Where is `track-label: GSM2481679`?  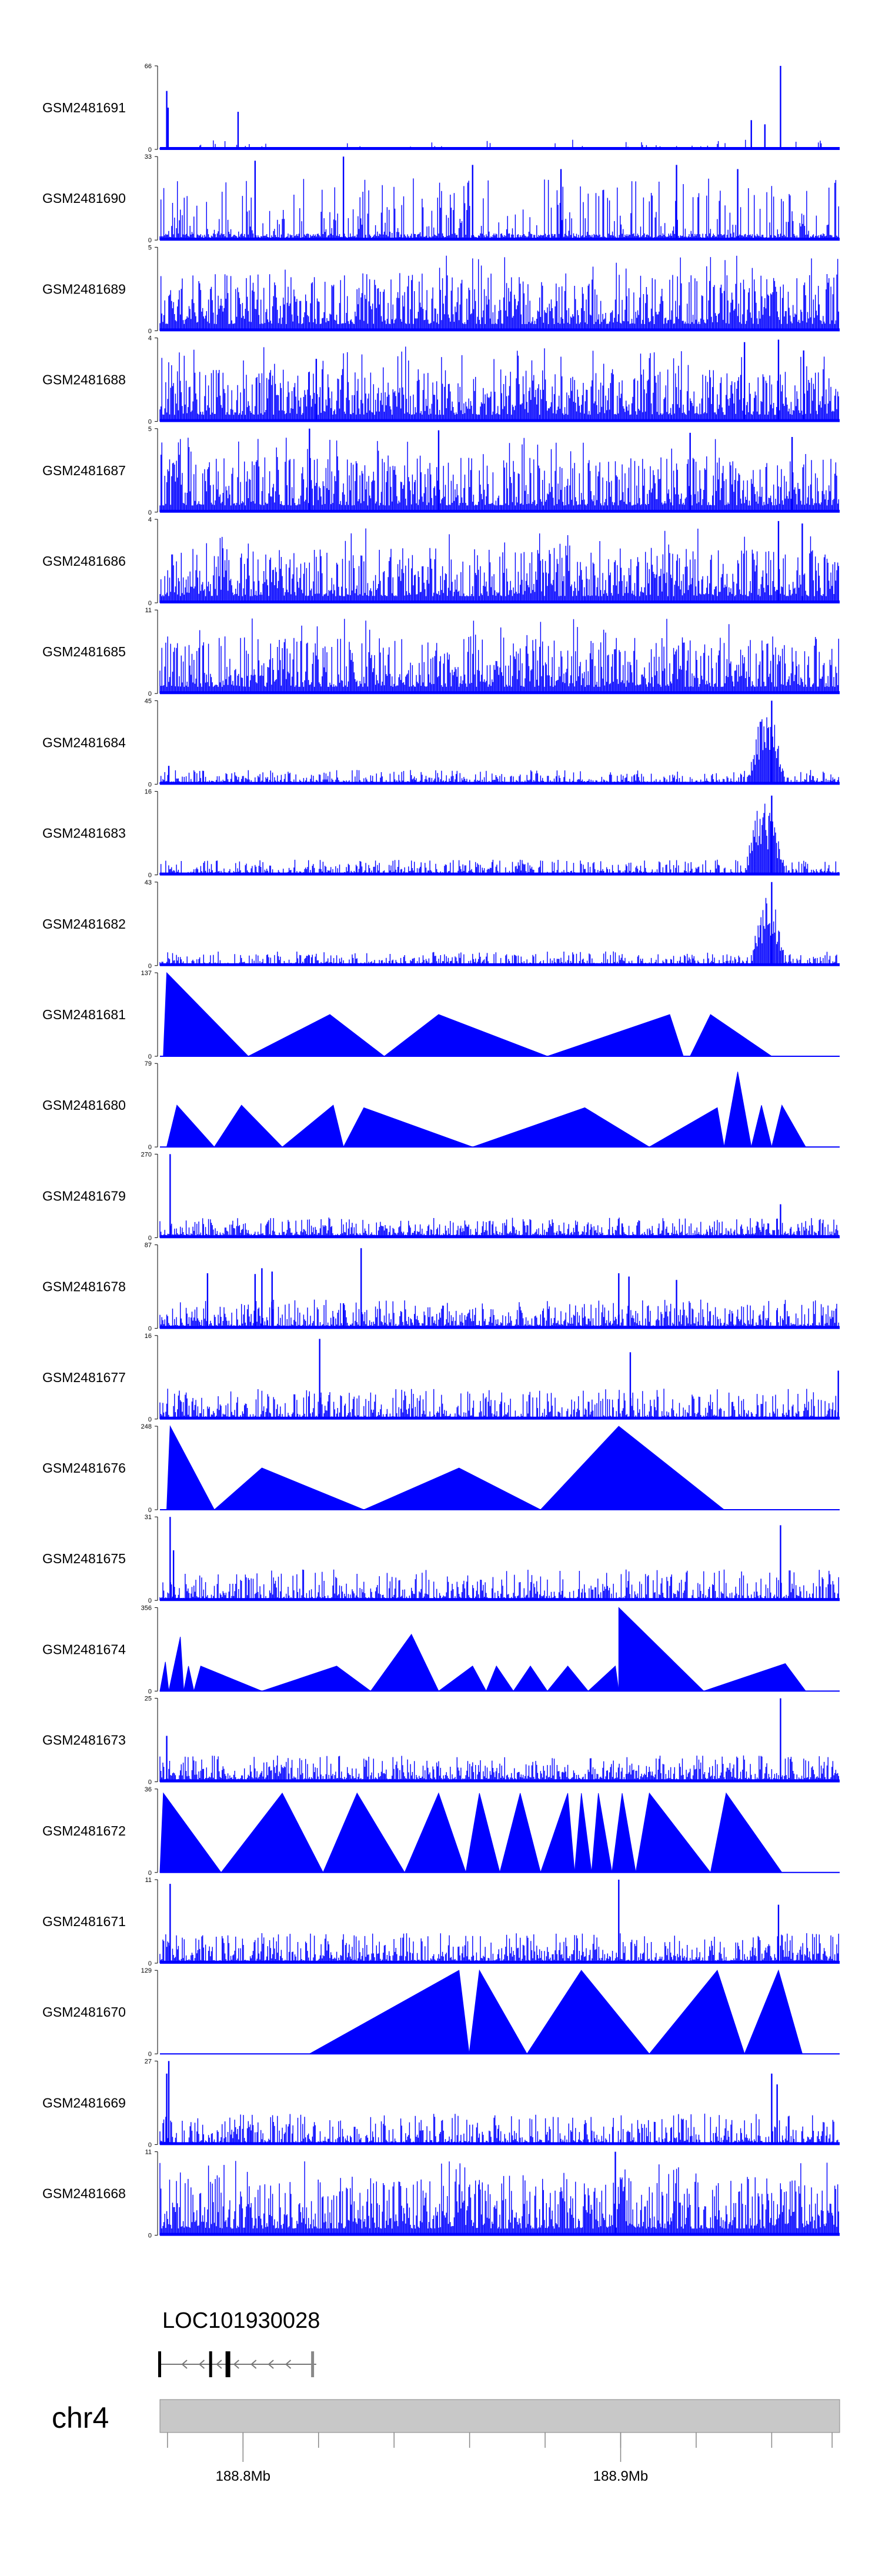
track-label: GSM2481679 is located at coordinates (84, 1195).